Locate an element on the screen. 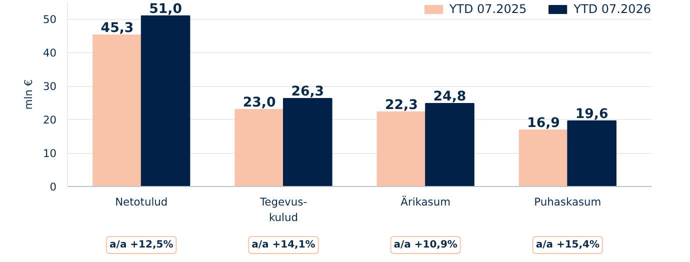 This screenshot has width=690, height=262. y-tick-label: 50 is located at coordinates (49, 19).